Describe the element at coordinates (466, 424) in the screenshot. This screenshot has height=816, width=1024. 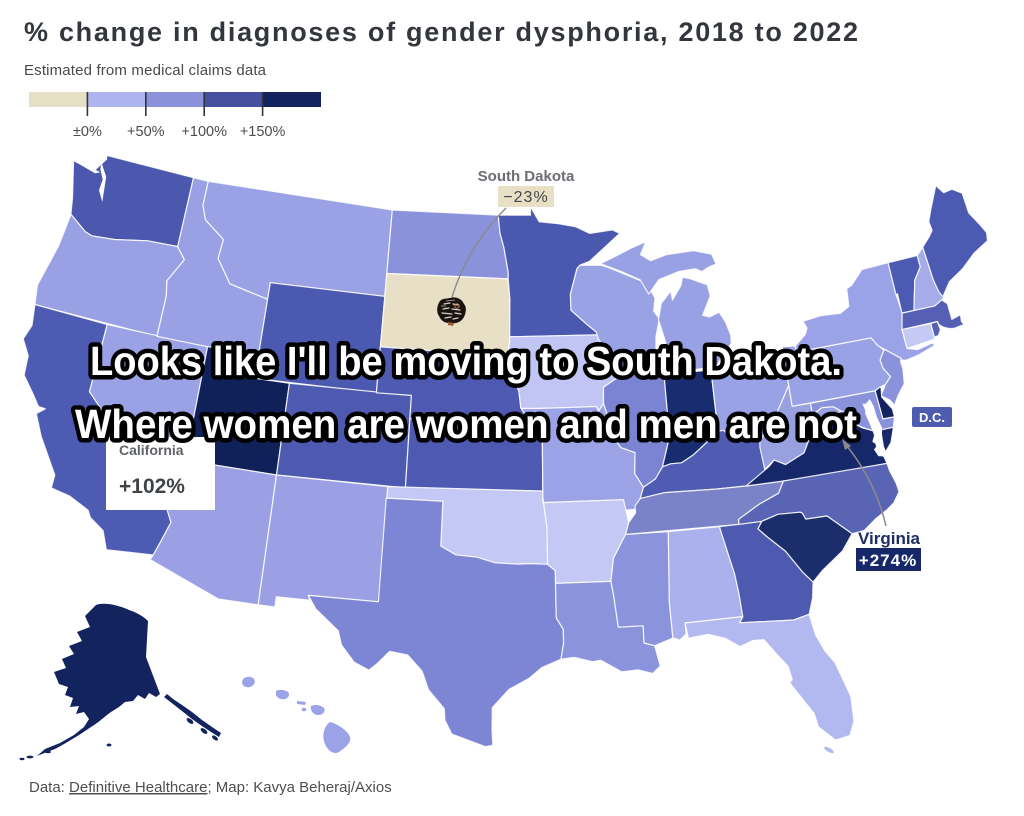
I see `svg-text:Where women are women and men: Where women are women and men are not` at that location.